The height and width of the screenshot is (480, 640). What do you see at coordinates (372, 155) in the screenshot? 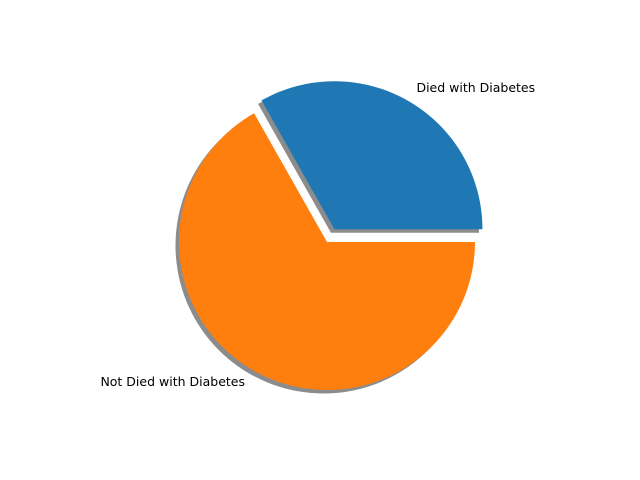
I see `pie-slice-died-with-diabetes` at bounding box center [372, 155].